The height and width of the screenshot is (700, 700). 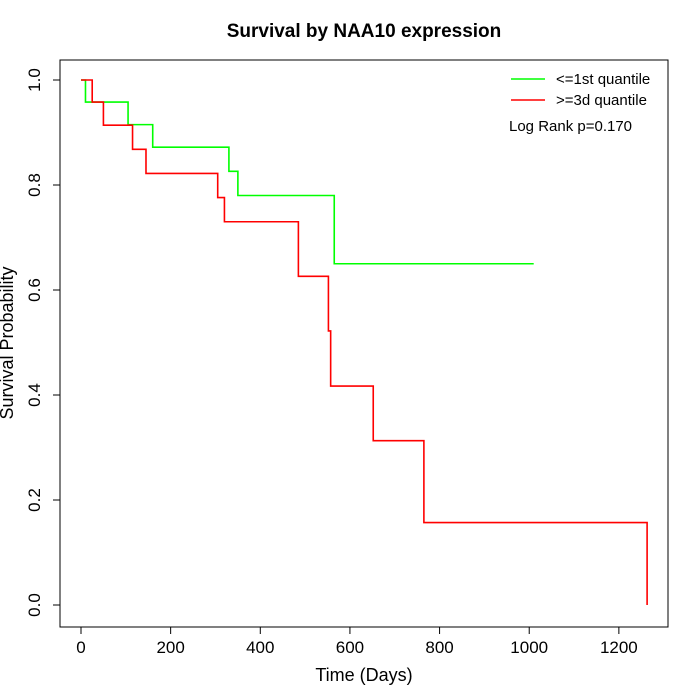 What do you see at coordinates (170, 647) in the screenshot?
I see `x-tick-label: 200` at bounding box center [170, 647].